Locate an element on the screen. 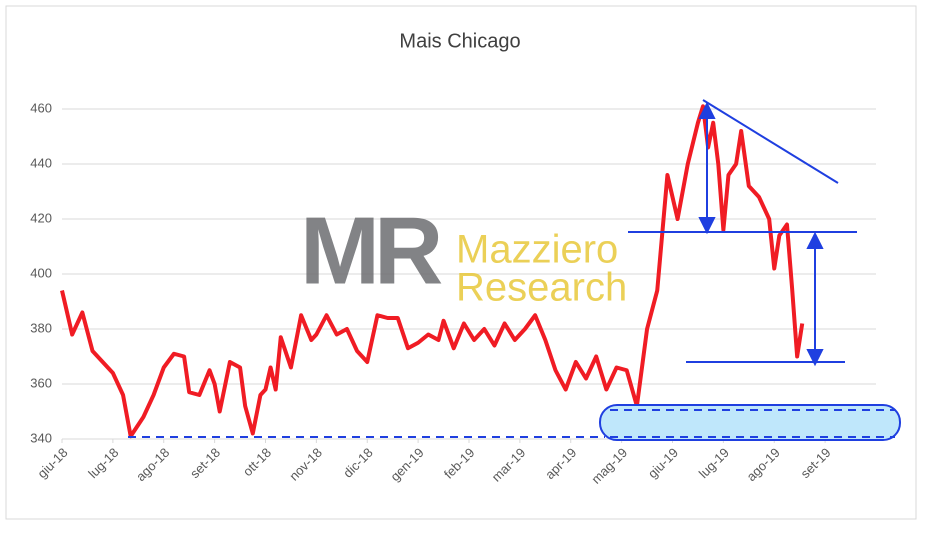  y-tick-label: 380 is located at coordinates (41, 327).